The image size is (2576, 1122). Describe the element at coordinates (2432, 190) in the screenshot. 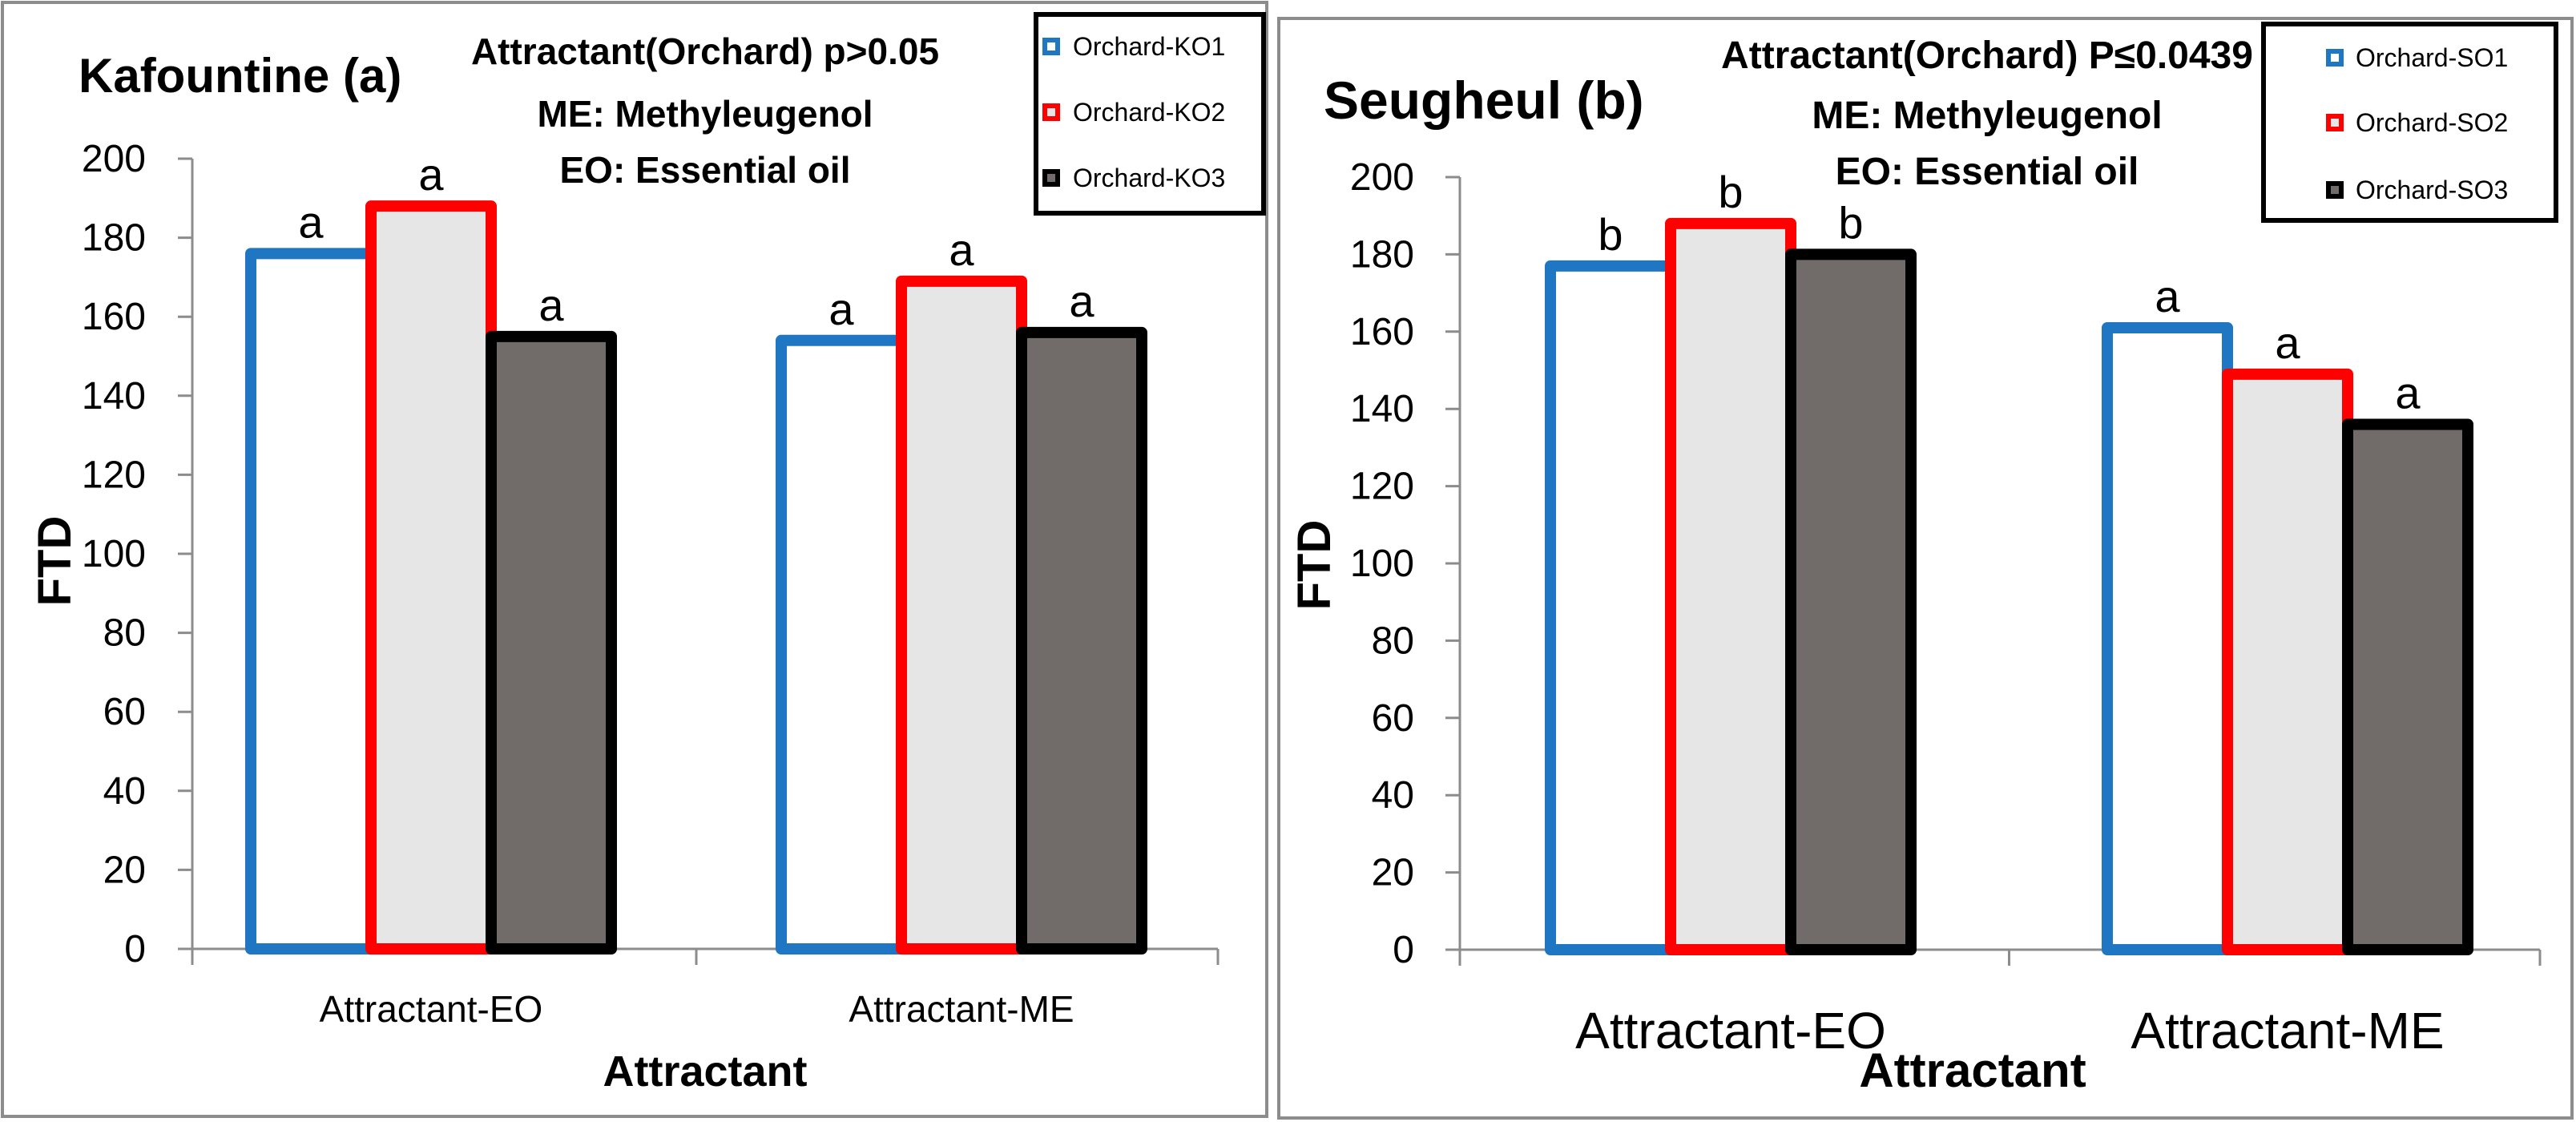

I see `legend-entry: Orchard-SO3` at that location.